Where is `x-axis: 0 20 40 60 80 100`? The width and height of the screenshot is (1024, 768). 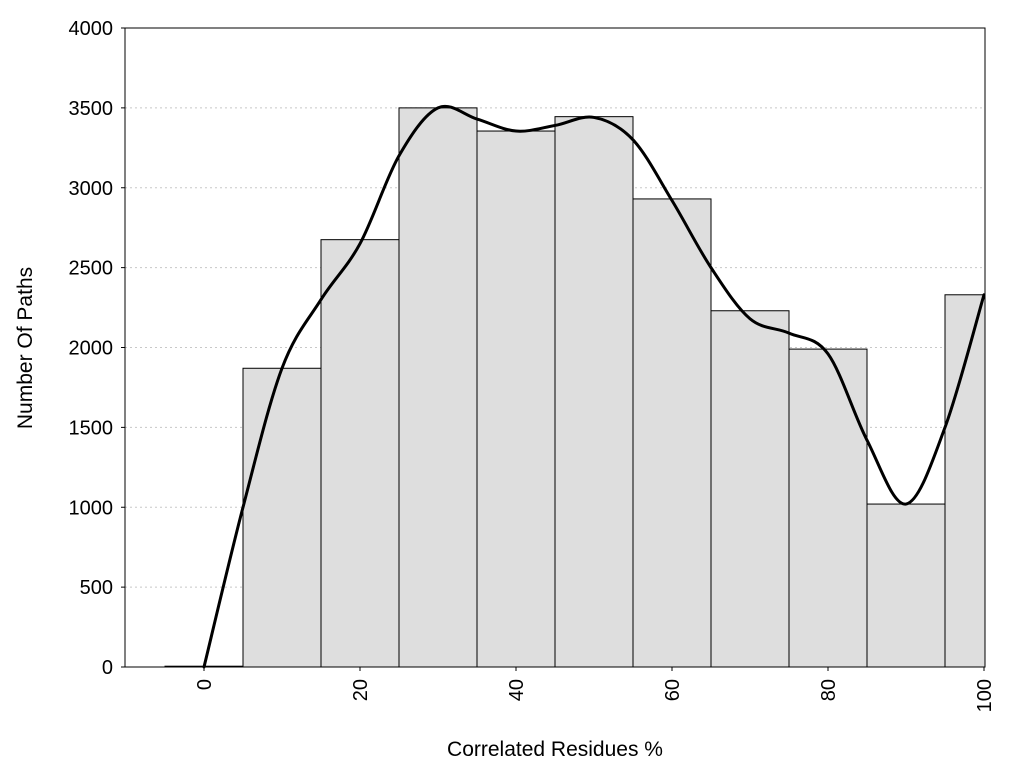
x-axis: 0 20 40 60 80 100 is located at coordinates (595, 689).